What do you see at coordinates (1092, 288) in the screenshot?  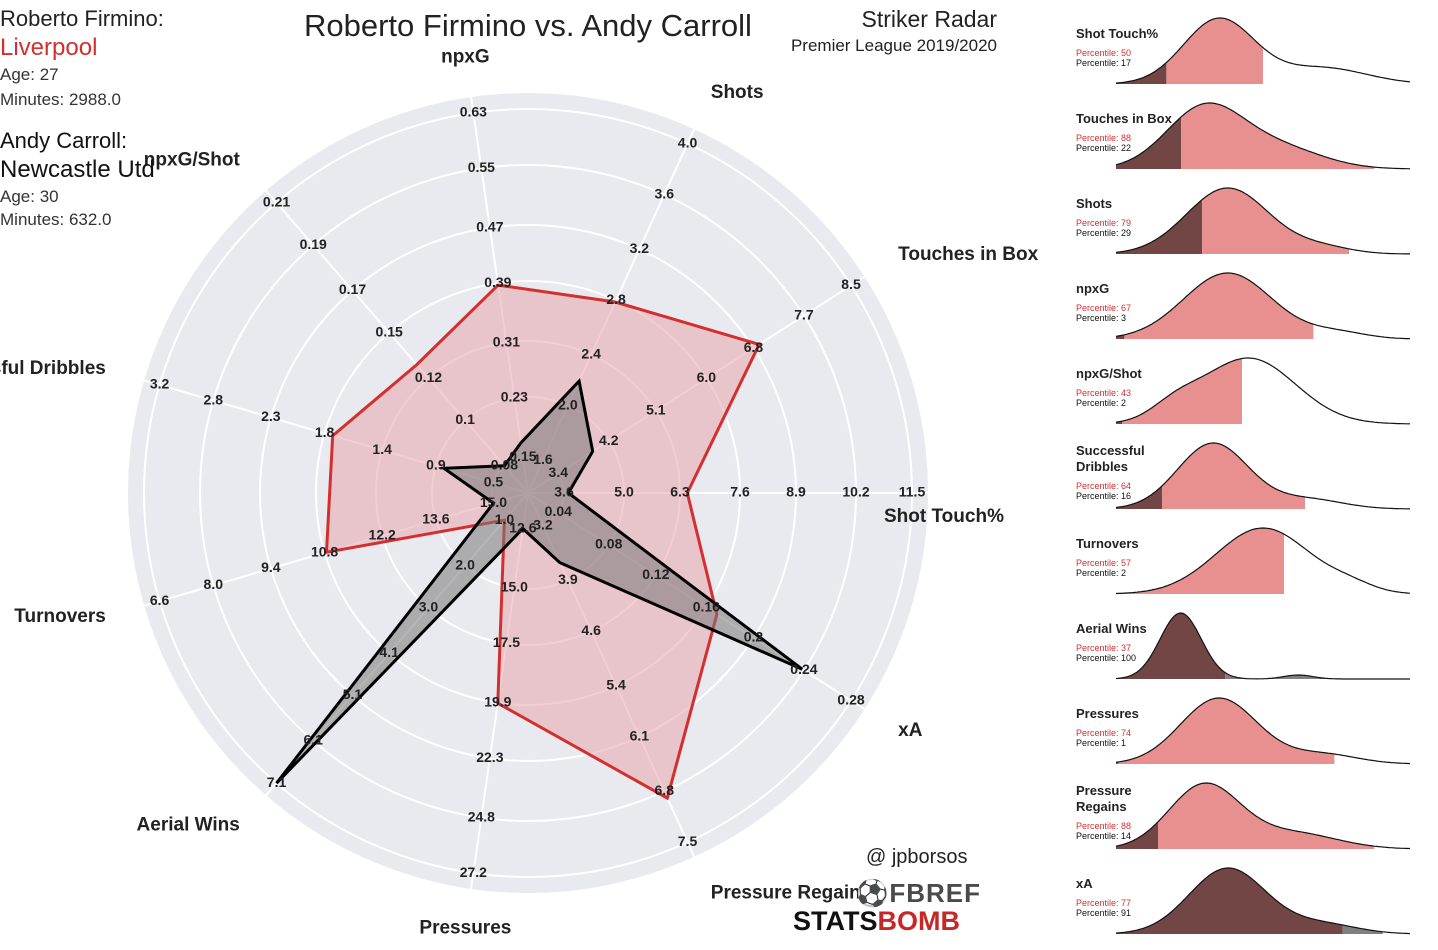 I see `panel-title: npxG` at bounding box center [1092, 288].